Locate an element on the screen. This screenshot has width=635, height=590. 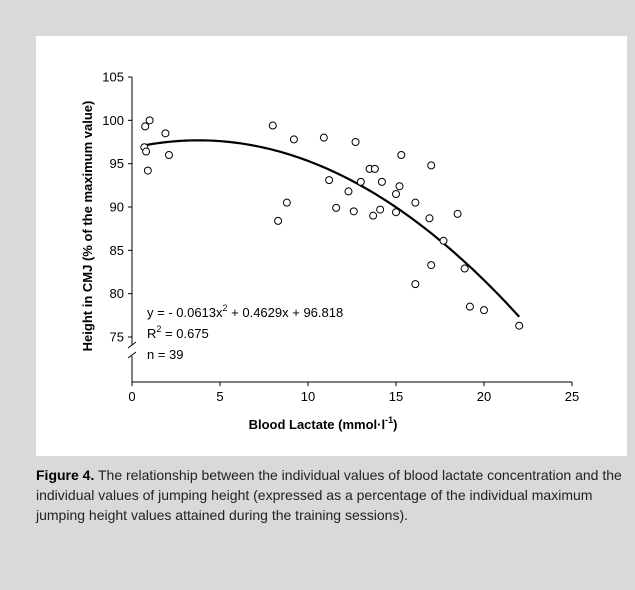
y-tick-label: 105 is located at coordinates (113, 77).